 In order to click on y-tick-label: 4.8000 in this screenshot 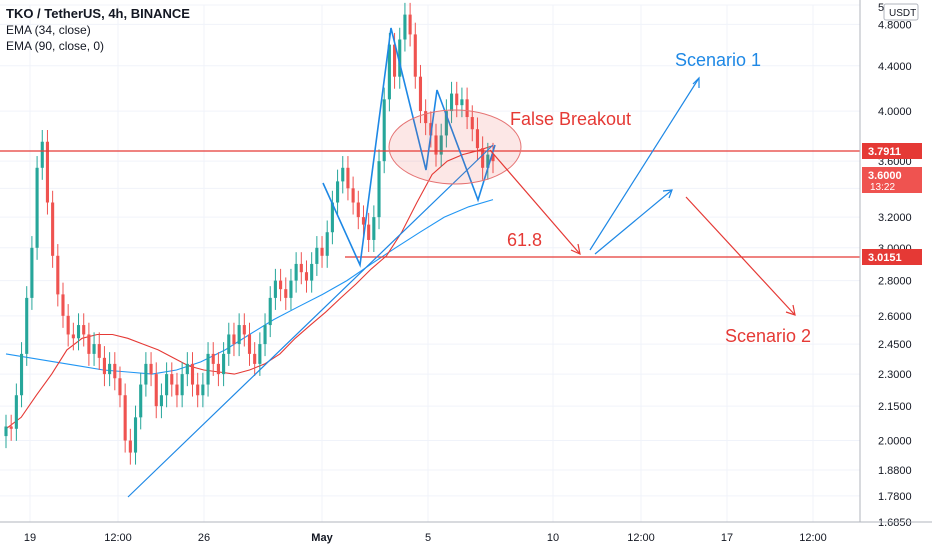, I will do `click(895, 25)`.